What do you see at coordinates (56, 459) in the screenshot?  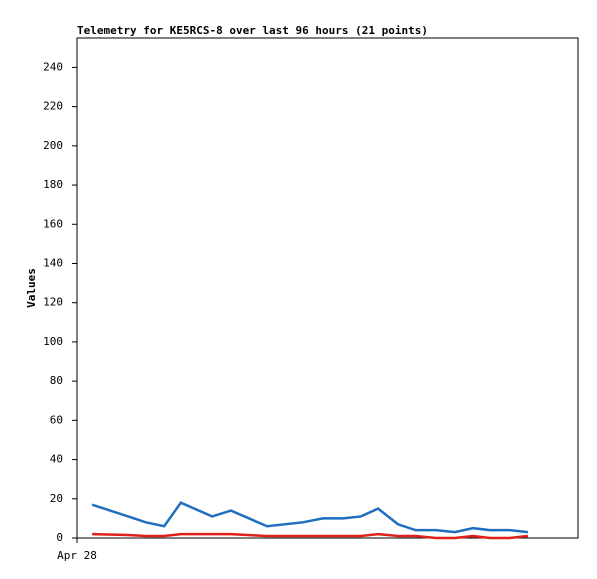 I see `y-tick-label: 40` at bounding box center [56, 459].